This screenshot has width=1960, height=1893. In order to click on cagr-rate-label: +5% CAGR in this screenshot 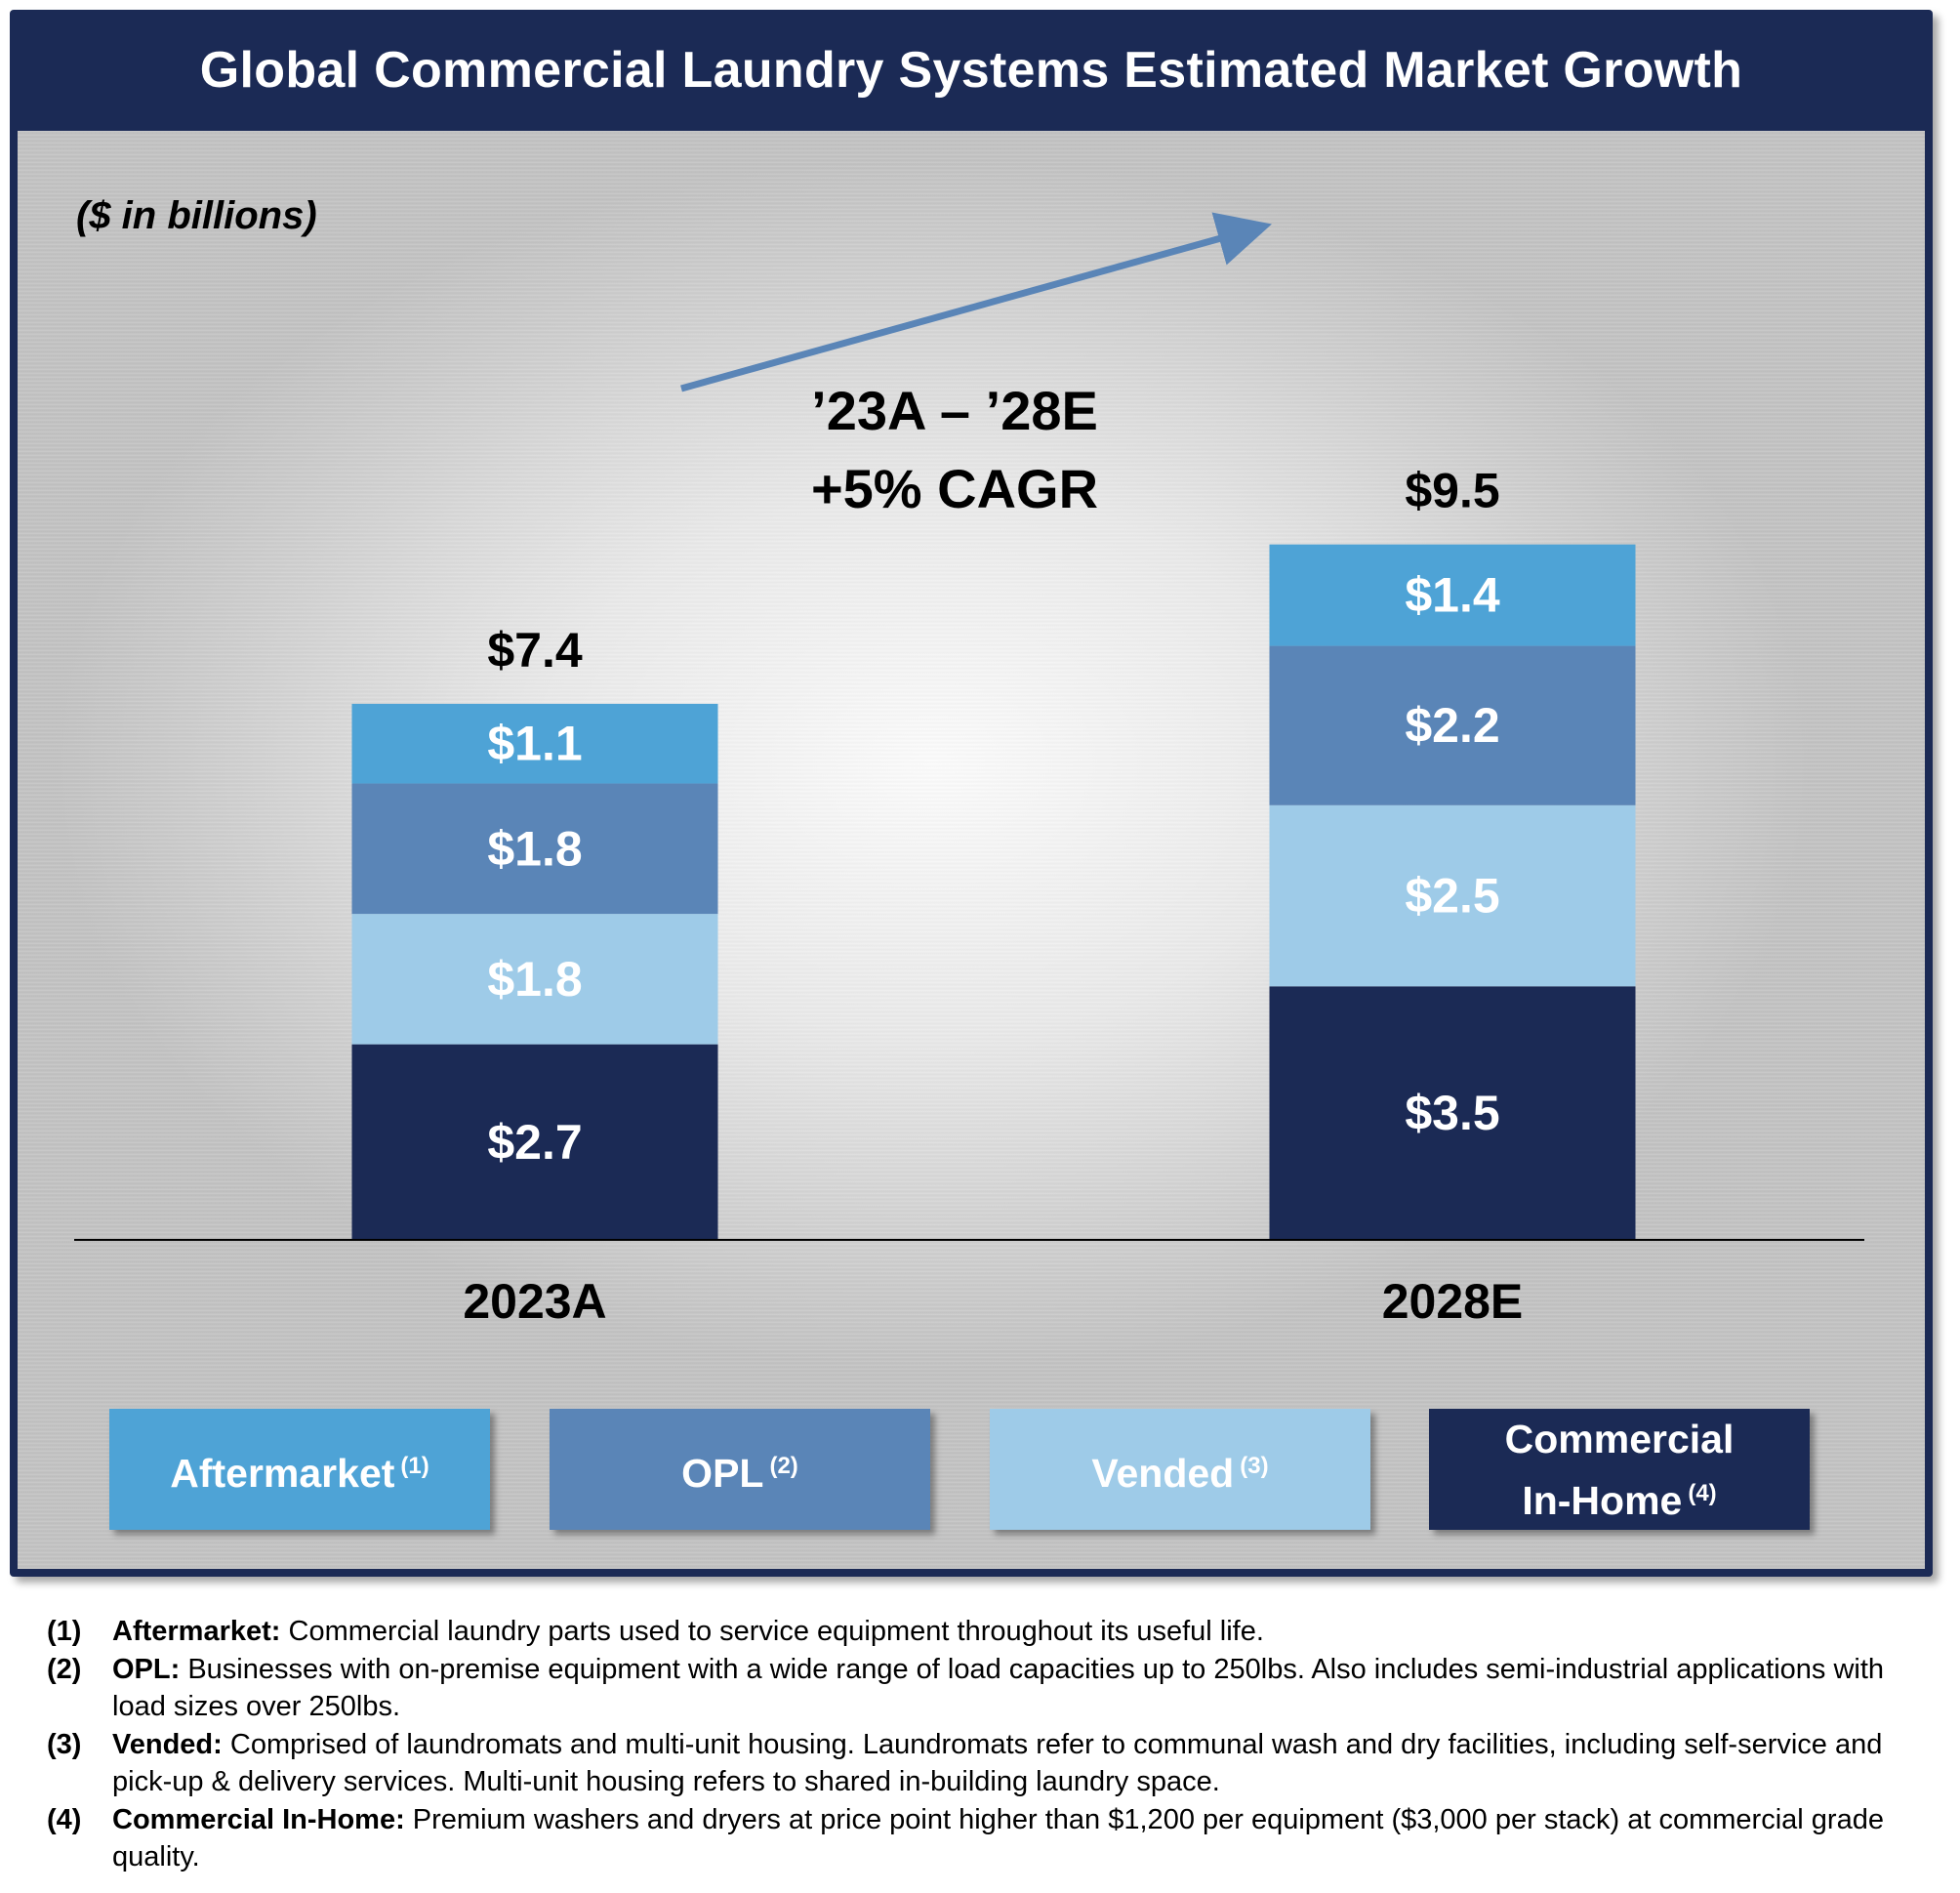, I will do `click(955, 489)`.